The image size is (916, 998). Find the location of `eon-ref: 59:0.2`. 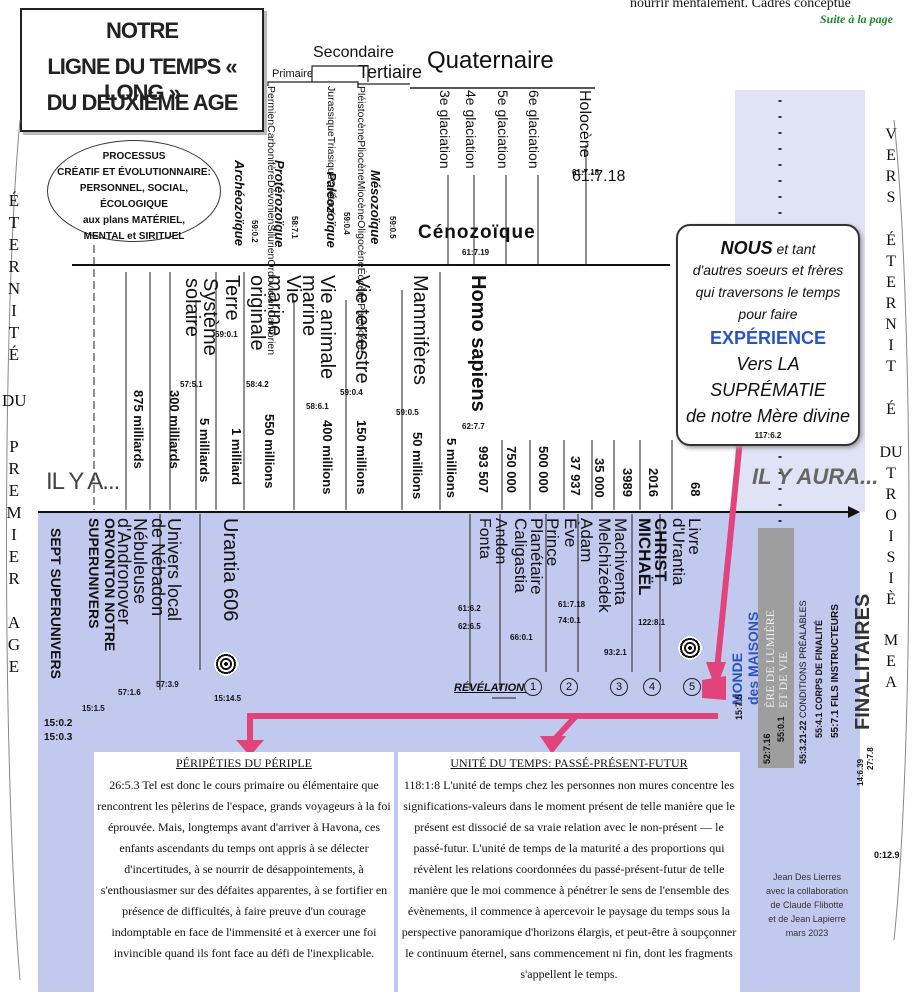

eon-ref: 59:0.2 is located at coordinates (254, 231).